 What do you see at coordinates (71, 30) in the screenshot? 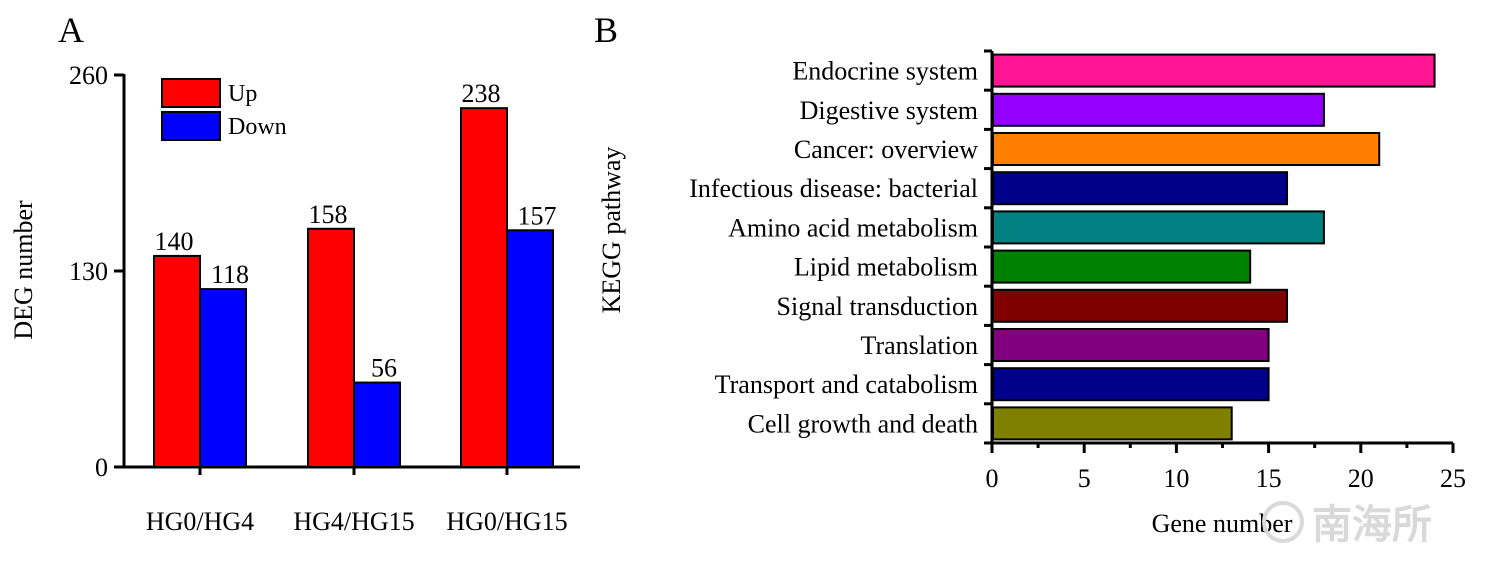
I see `panel-a-letter: A` at bounding box center [71, 30].